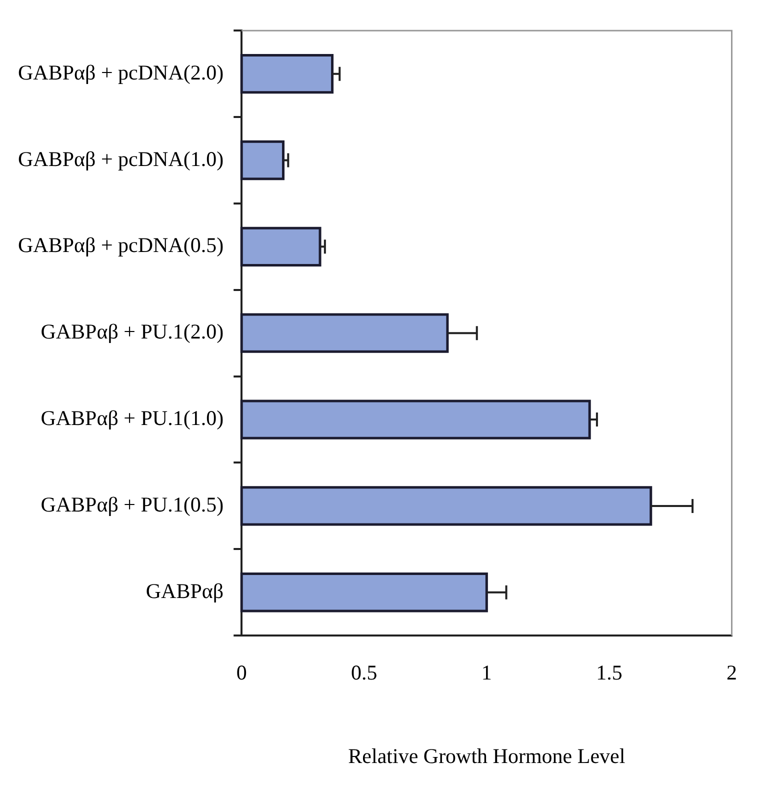  Describe the element at coordinates (121, 72) in the screenshot. I see `y-tick-label: GABPαβ + pcDNA(2.0)` at that location.